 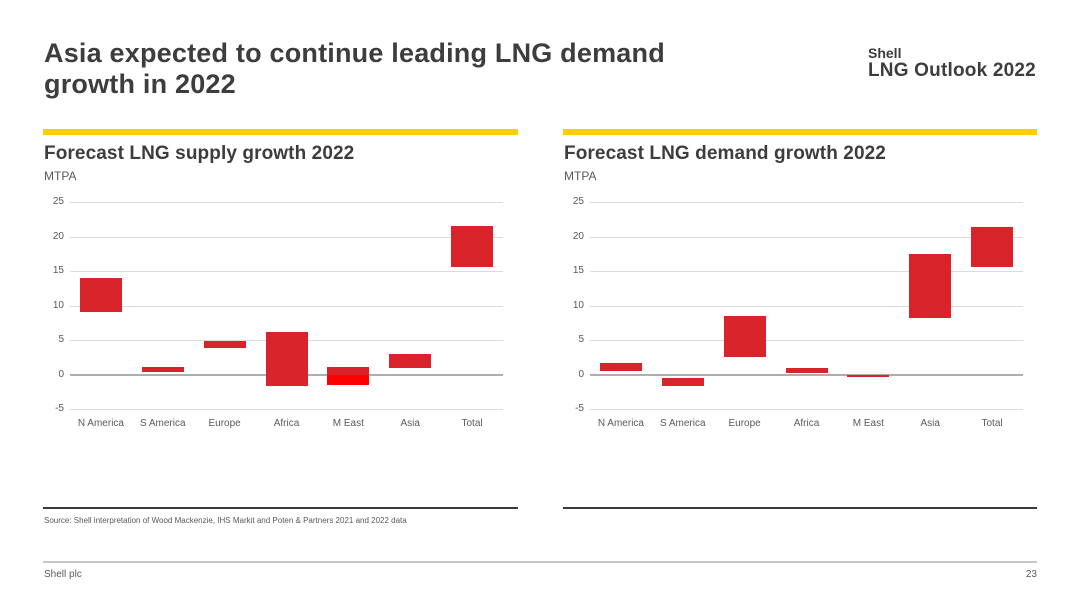 I want to click on footer-company: Shell plc, so click(x=63, y=574).